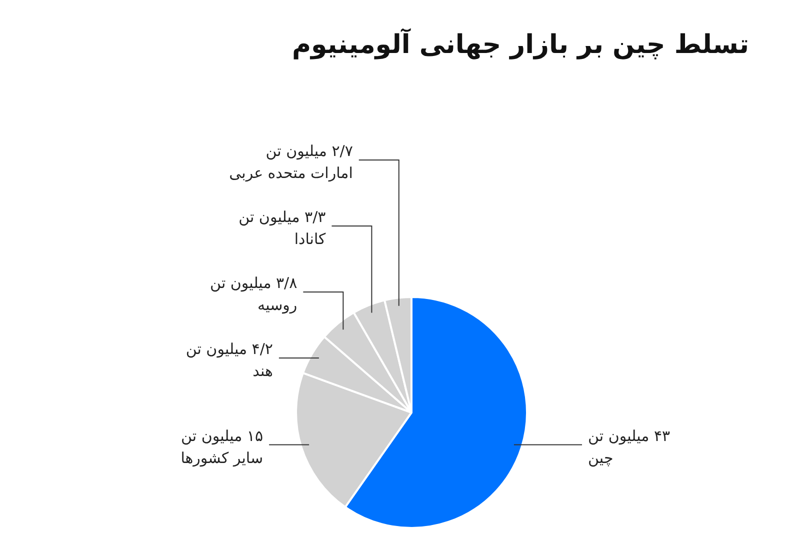 The height and width of the screenshot is (533, 789). Describe the element at coordinates (310, 239) in the screenshot. I see `slice-label: کانادا` at that location.